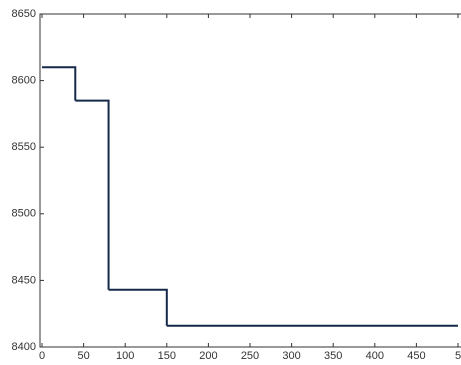 The height and width of the screenshot is (365, 461). Describe the element at coordinates (458, 356) in the screenshot. I see `x-tick-label: 5` at that location.